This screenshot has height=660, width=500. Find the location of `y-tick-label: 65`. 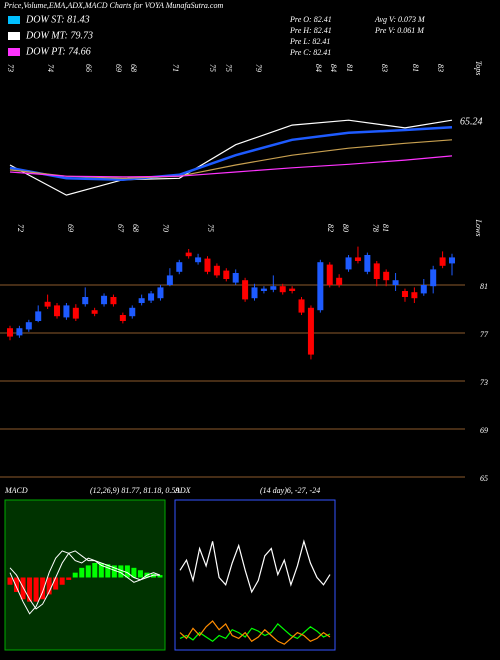

y-tick-label: 65 is located at coordinates (484, 478).